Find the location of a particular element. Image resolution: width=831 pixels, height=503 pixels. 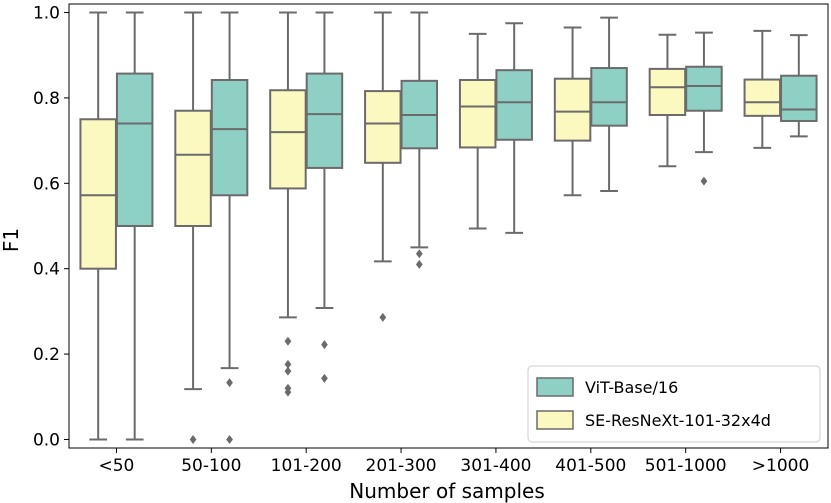

box-ViT-Base/16-501-1000 is located at coordinates (704, 108).